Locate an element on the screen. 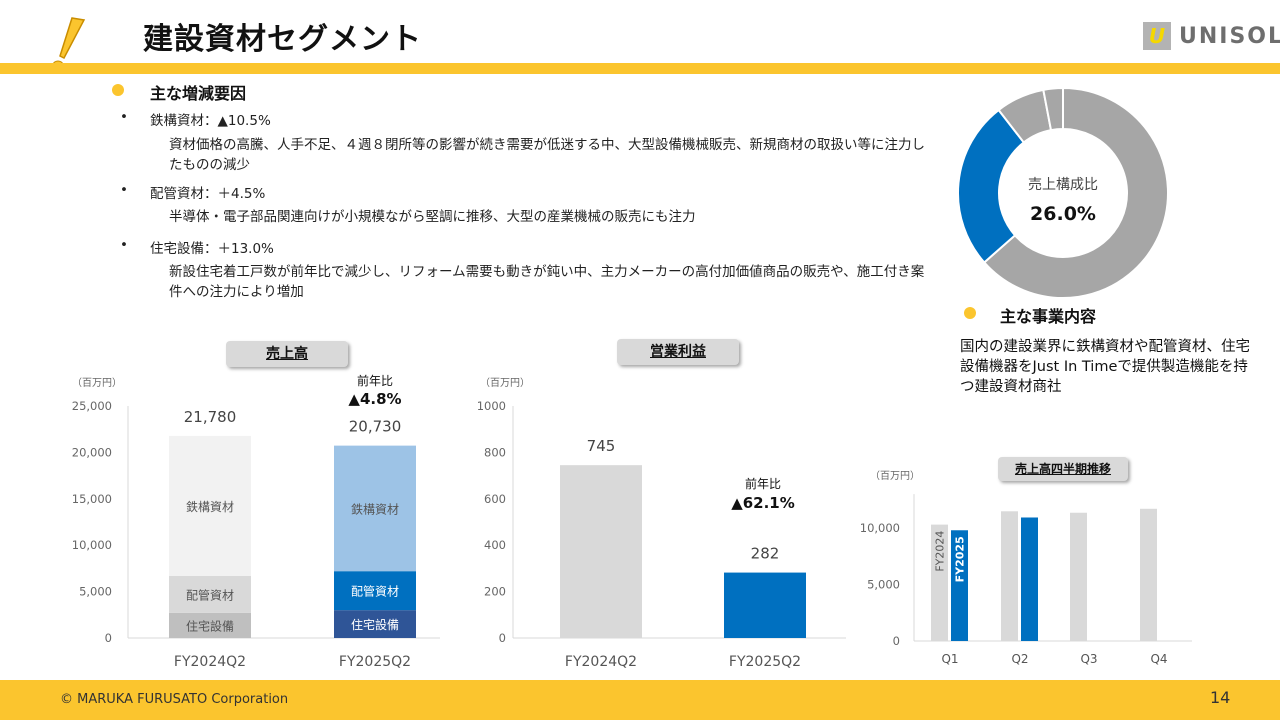 This screenshot has width=1280, height=720. factor-desc: 半導体・電子部品関連向けが小規模ながら堅調に推移、大型の産業機械の販売にも注力 is located at coordinates (432, 217).